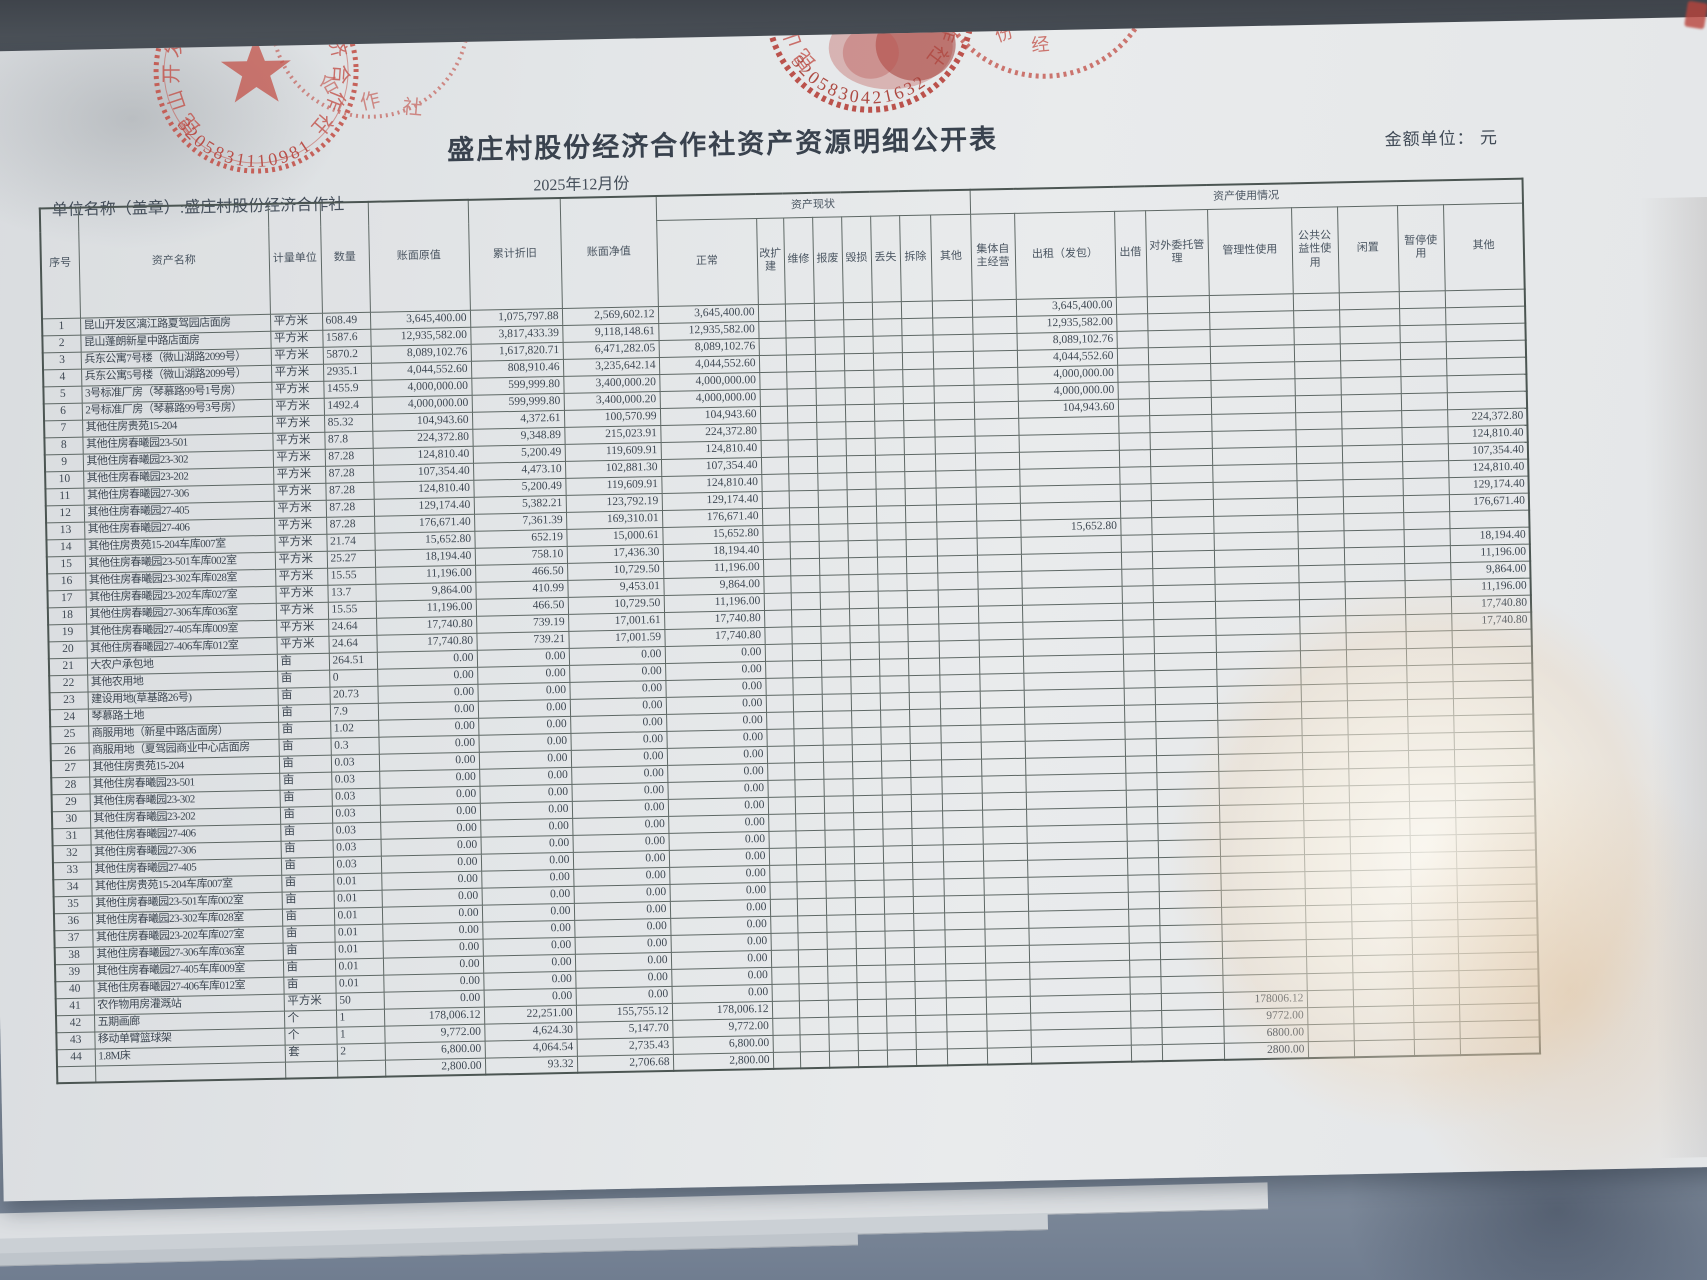 The image size is (1707, 1280). I want to click on table-cell: 7, so click(63, 428).